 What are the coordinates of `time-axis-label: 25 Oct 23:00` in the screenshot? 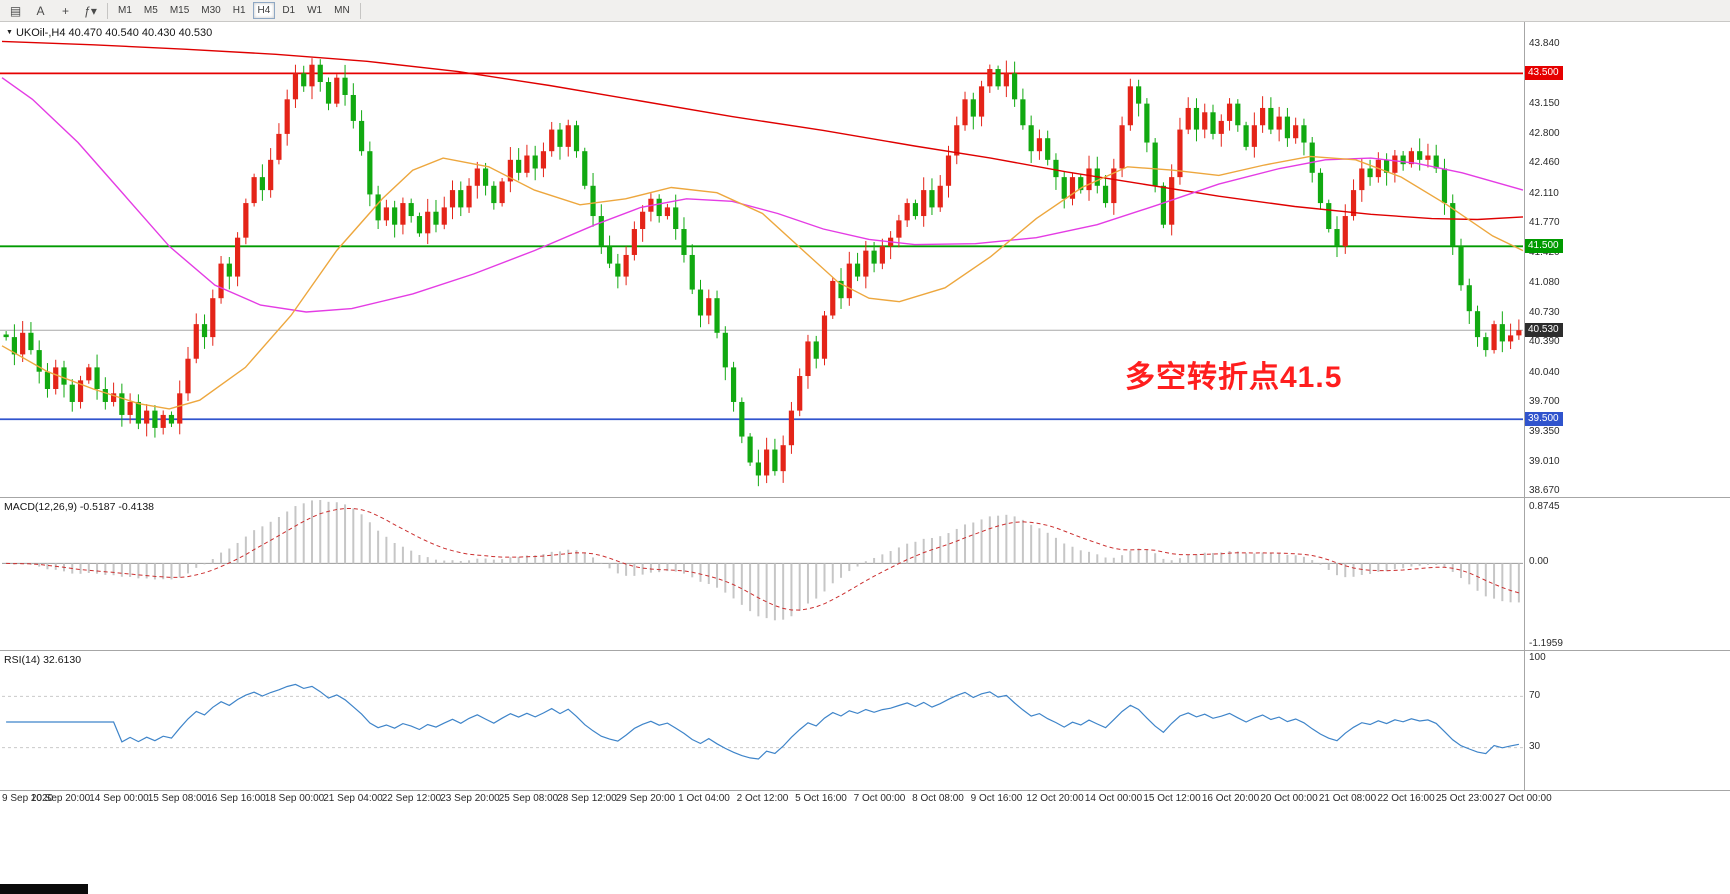 It's located at (1464, 798).